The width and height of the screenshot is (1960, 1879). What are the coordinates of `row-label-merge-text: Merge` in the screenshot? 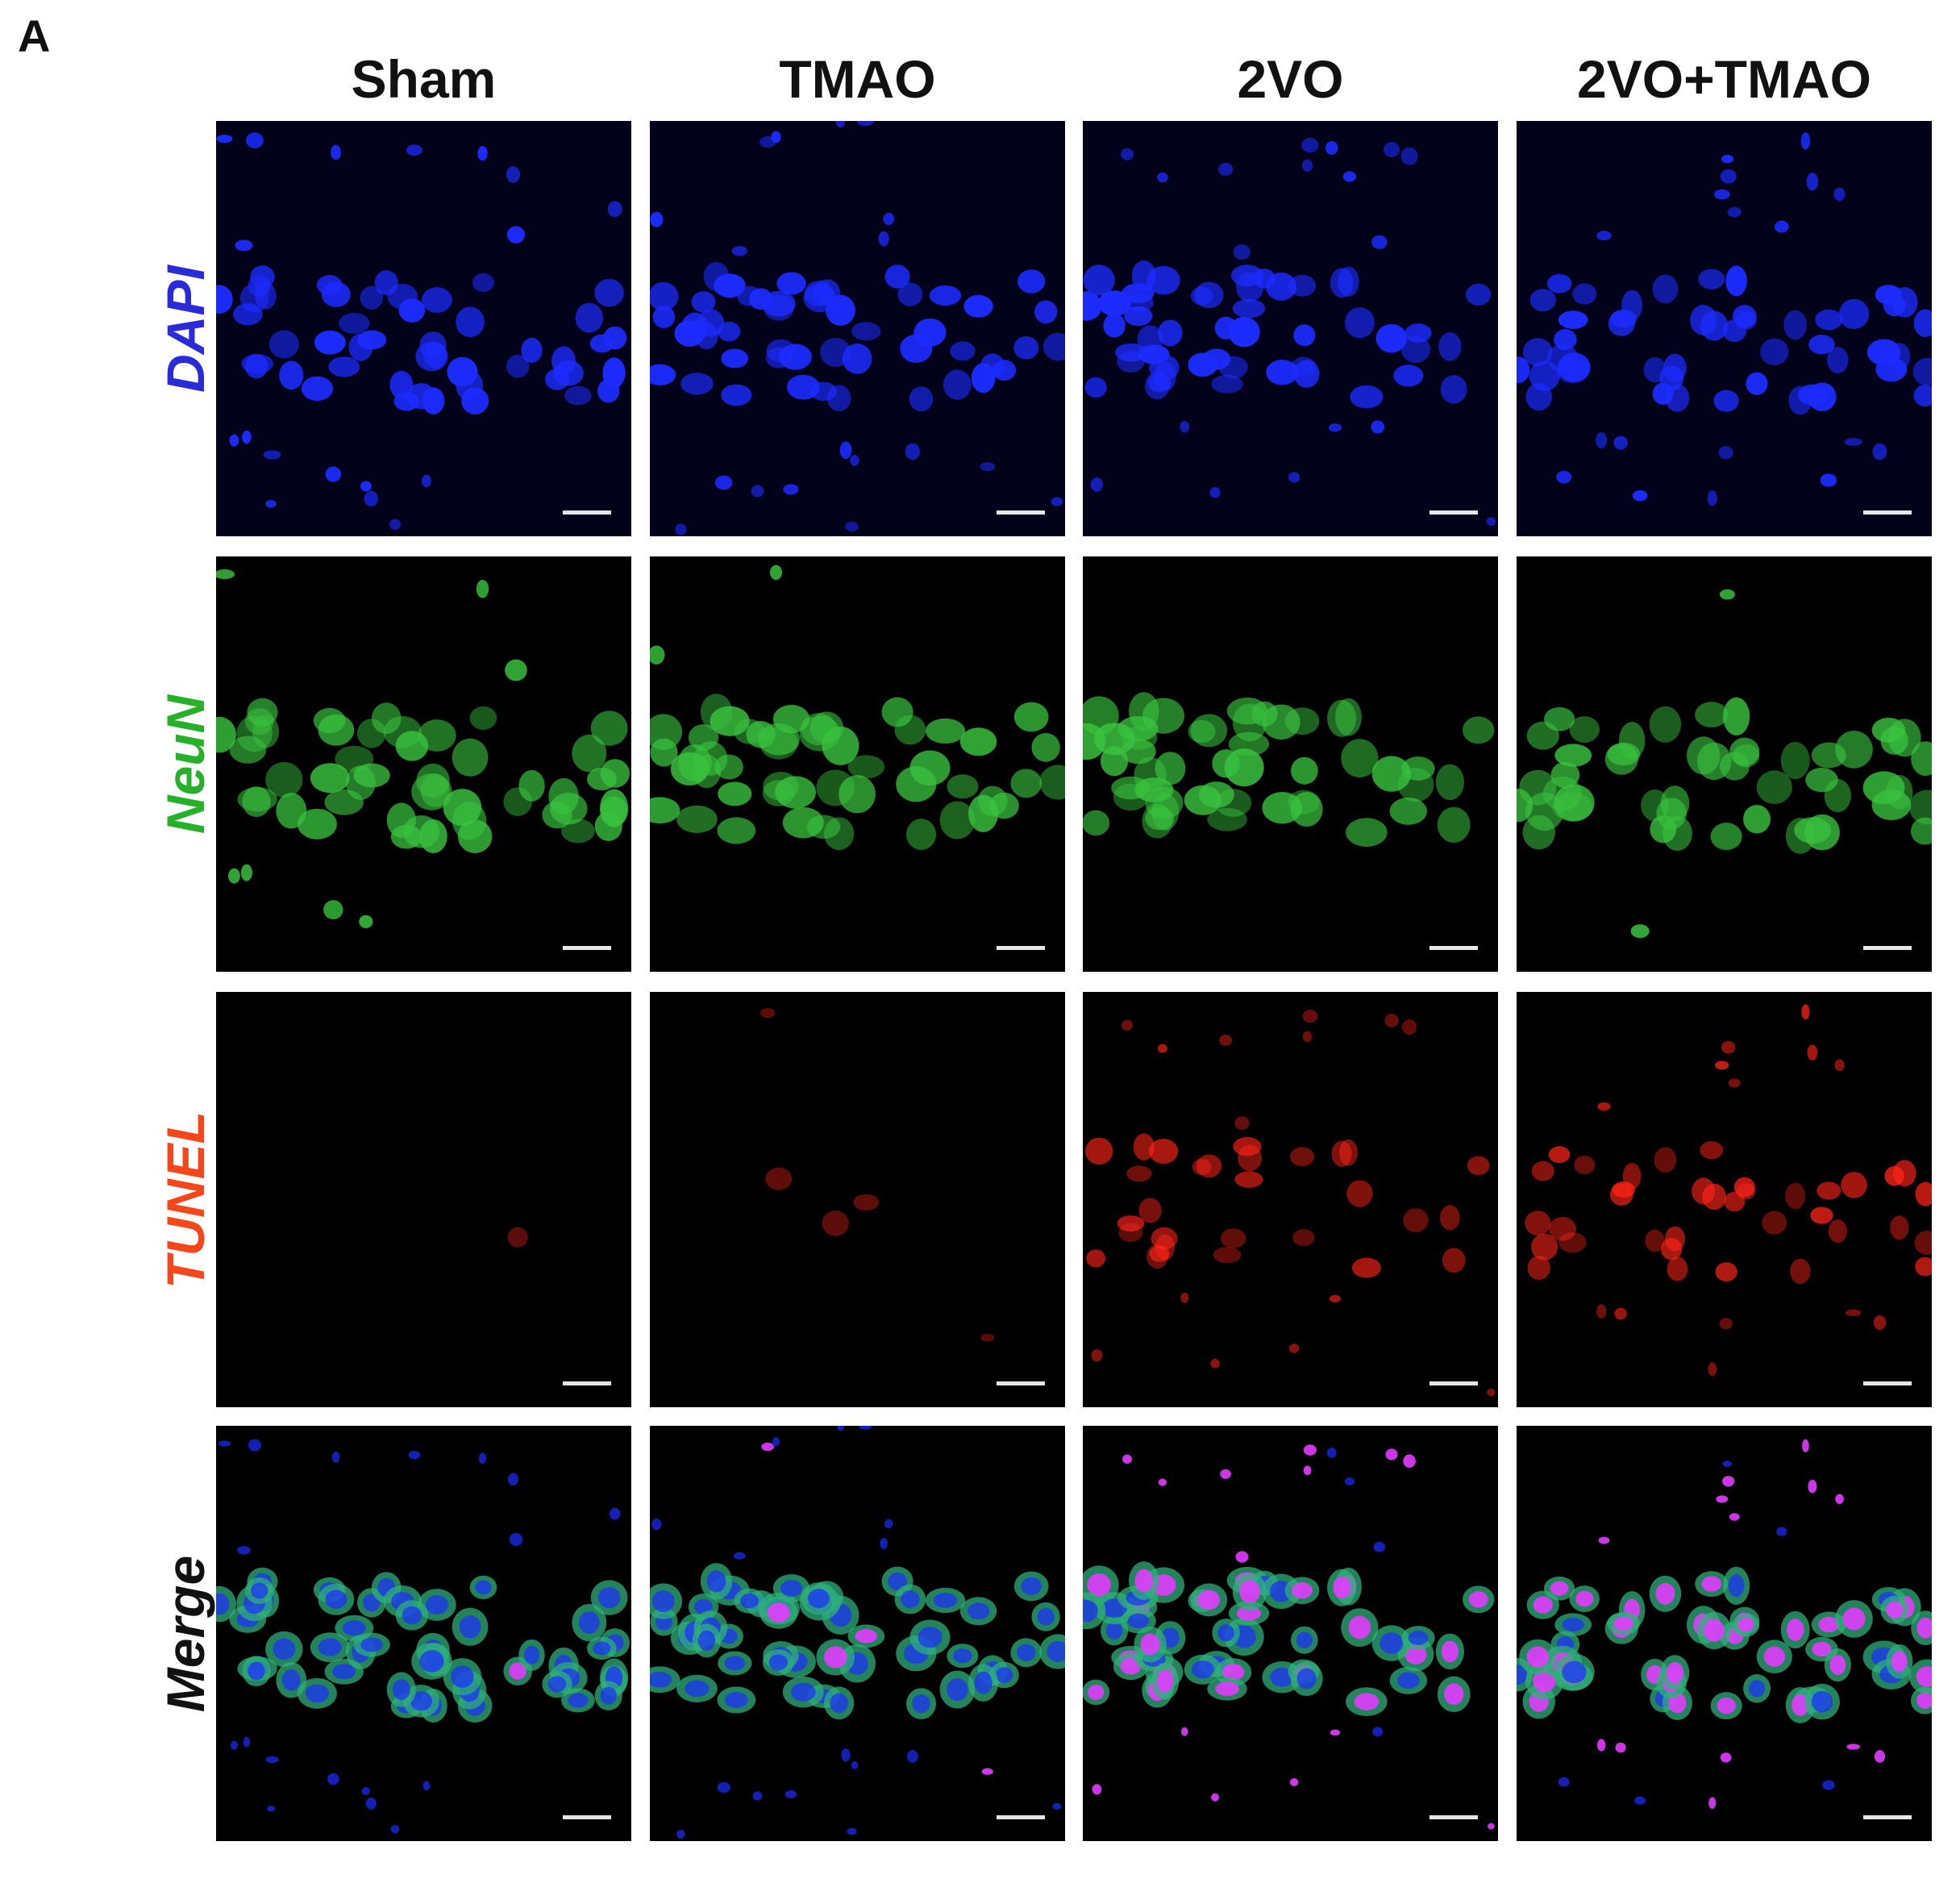 It's located at (185, 1633).